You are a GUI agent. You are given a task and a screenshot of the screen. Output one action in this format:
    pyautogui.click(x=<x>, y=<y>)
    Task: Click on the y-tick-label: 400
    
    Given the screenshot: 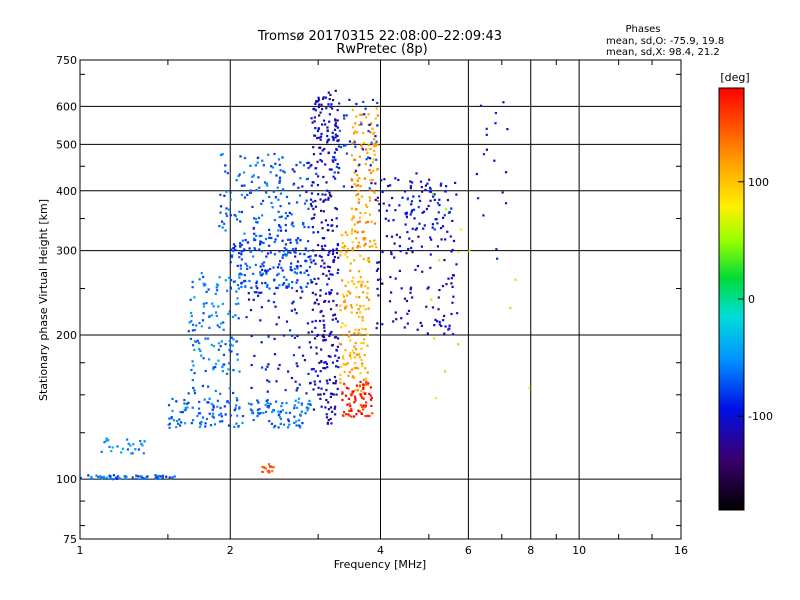 What is the action you would take?
    pyautogui.click(x=66, y=191)
    